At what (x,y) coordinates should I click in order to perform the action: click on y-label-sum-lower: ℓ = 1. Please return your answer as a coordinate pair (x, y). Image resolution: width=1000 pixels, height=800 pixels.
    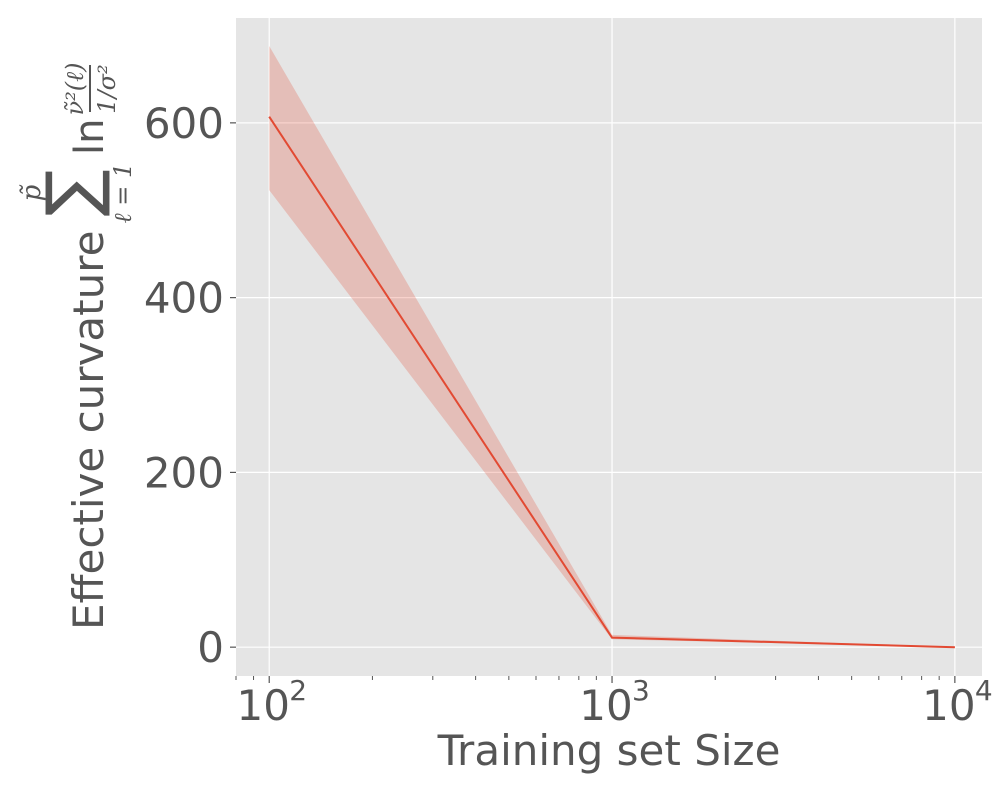
    Looking at the image, I should click on (123, 193).